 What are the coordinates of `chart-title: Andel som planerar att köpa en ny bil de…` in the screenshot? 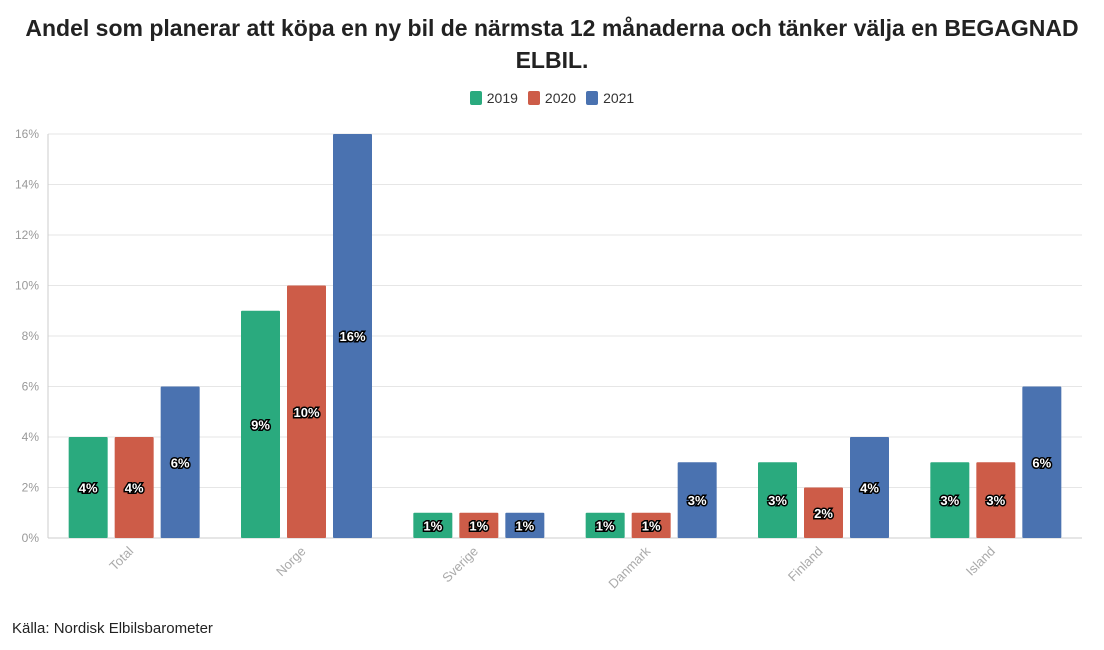 It's located at (552, 44).